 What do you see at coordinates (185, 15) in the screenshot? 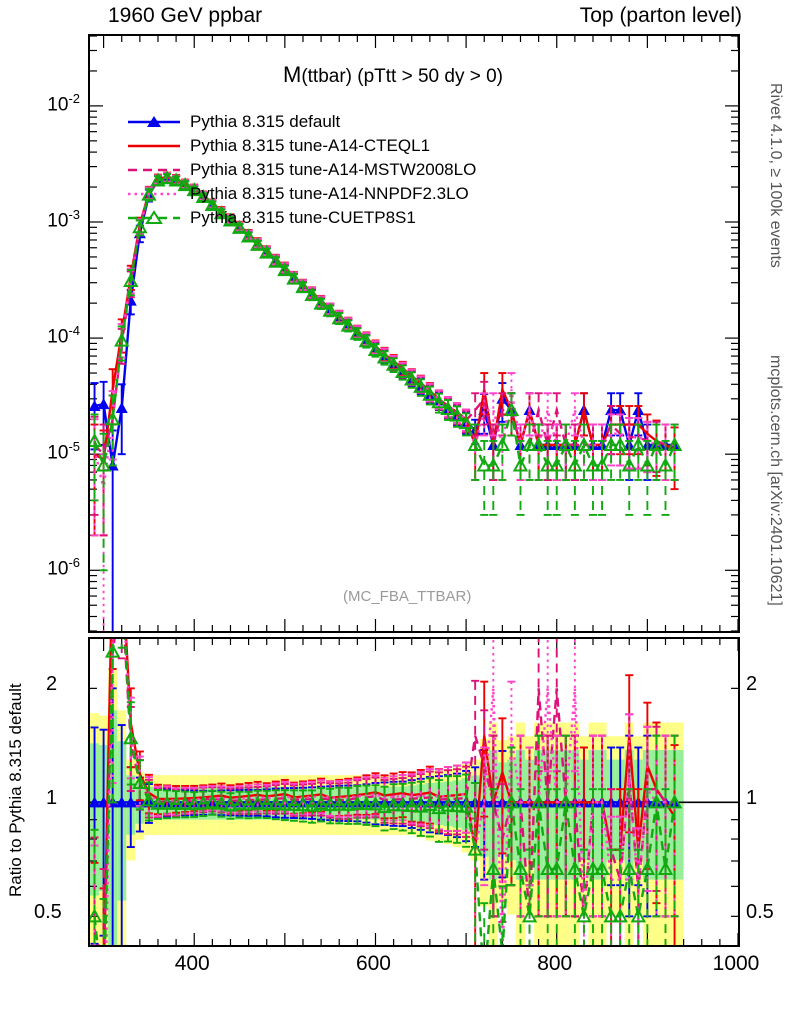
I see `beam-energy-label: 1960 GeV ppbar` at bounding box center [185, 15].